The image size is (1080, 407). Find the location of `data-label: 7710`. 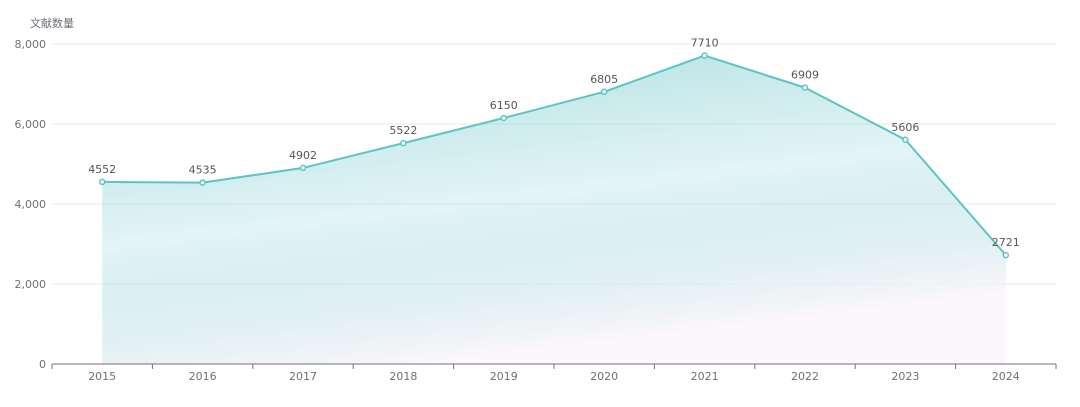

data-label: 7710 is located at coordinates (705, 43).